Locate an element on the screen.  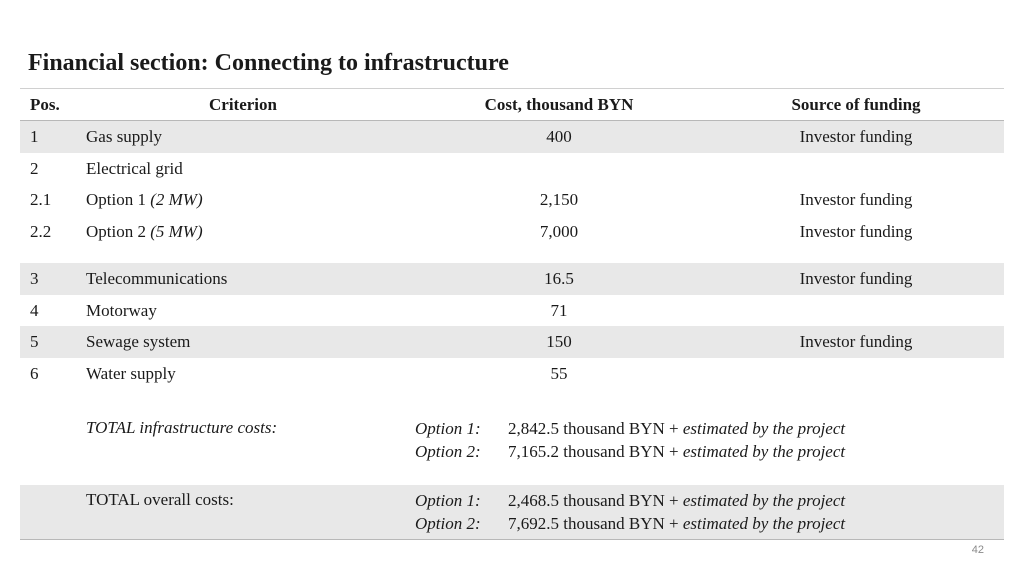
table-row: 4 Motorway 71 is located at coordinates (512, 311).